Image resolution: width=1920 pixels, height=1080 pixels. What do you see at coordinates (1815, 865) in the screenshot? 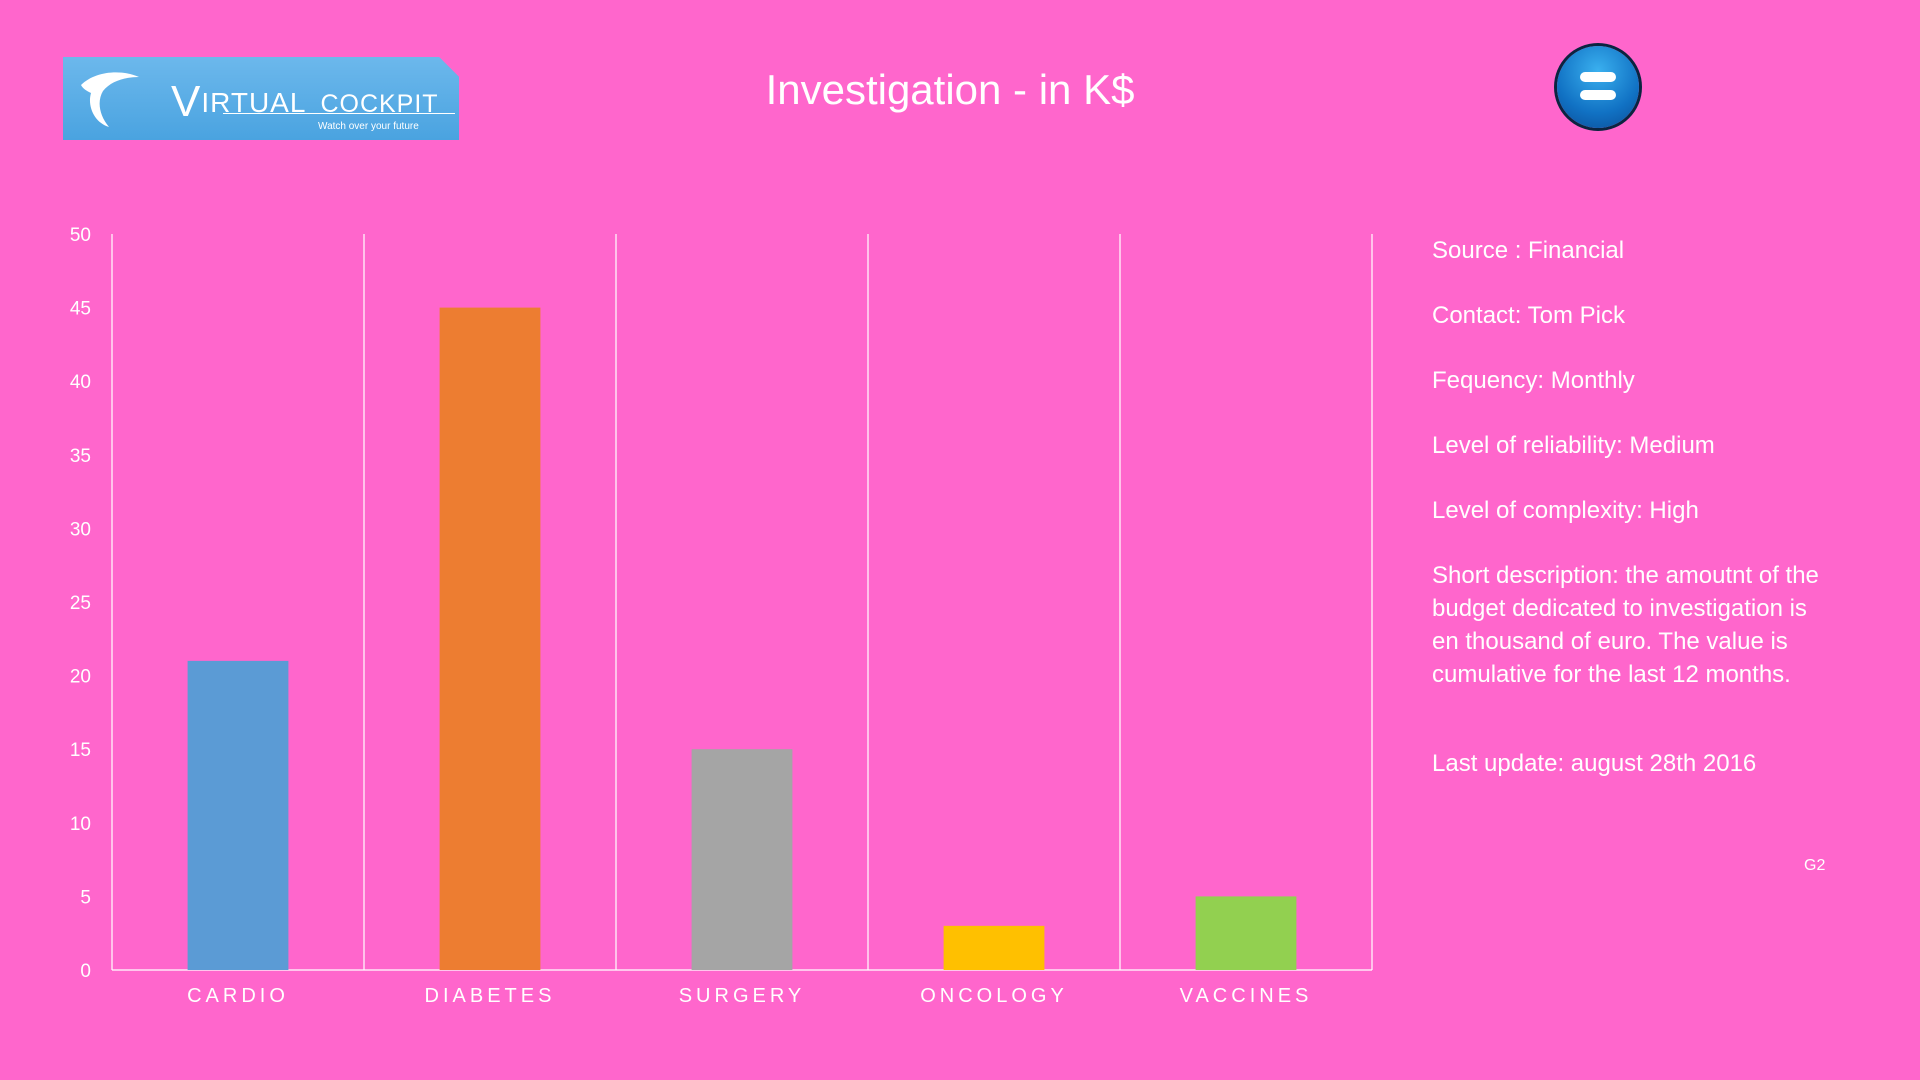
I see `chart-code: G2` at bounding box center [1815, 865].